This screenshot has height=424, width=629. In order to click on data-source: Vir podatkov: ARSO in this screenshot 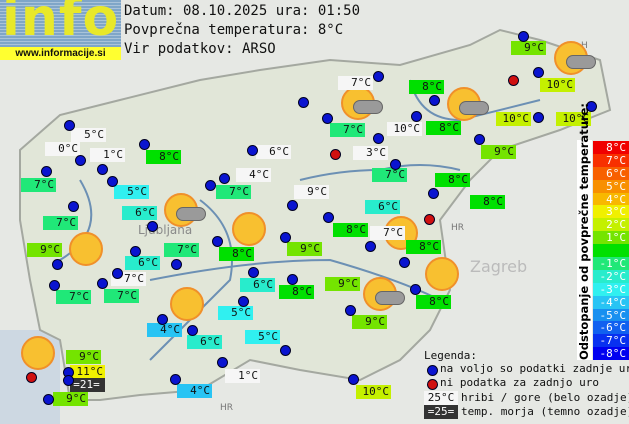, I will do `click(200, 49)`.